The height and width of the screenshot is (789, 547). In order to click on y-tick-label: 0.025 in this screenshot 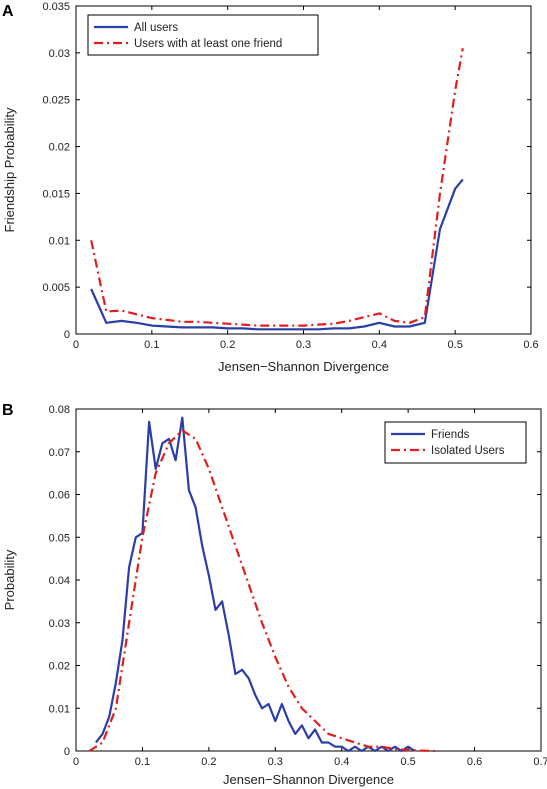, I will do `click(56, 101)`.